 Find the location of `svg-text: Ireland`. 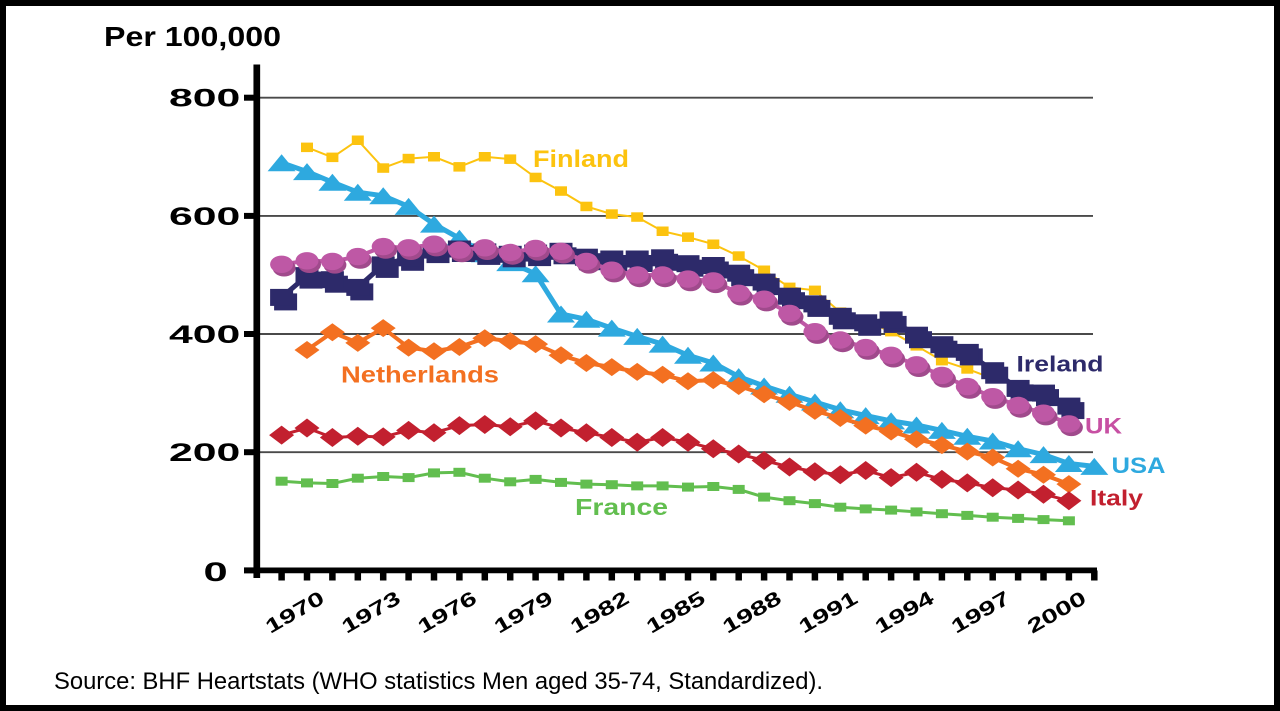

svg-text: Ireland is located at coordinates (1060, 364).